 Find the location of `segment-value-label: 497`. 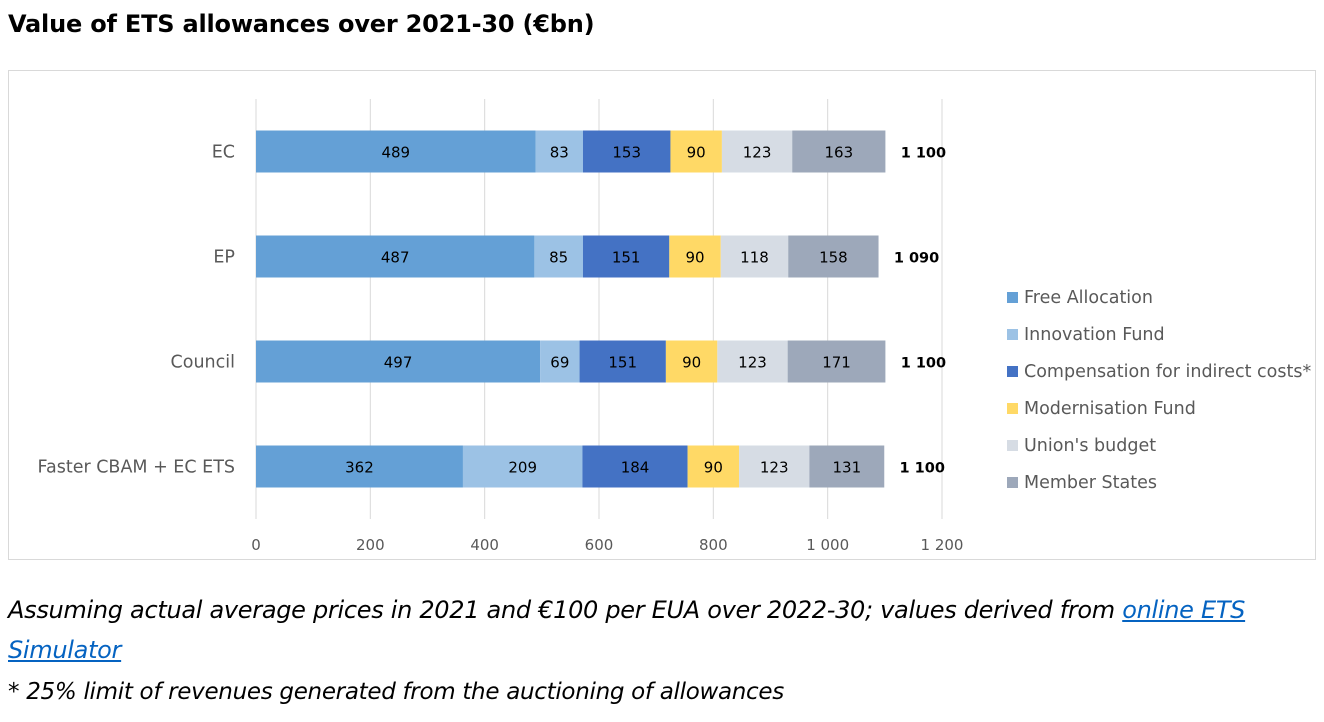

segment-value-label: 497 is located at coordinates (398, 363).